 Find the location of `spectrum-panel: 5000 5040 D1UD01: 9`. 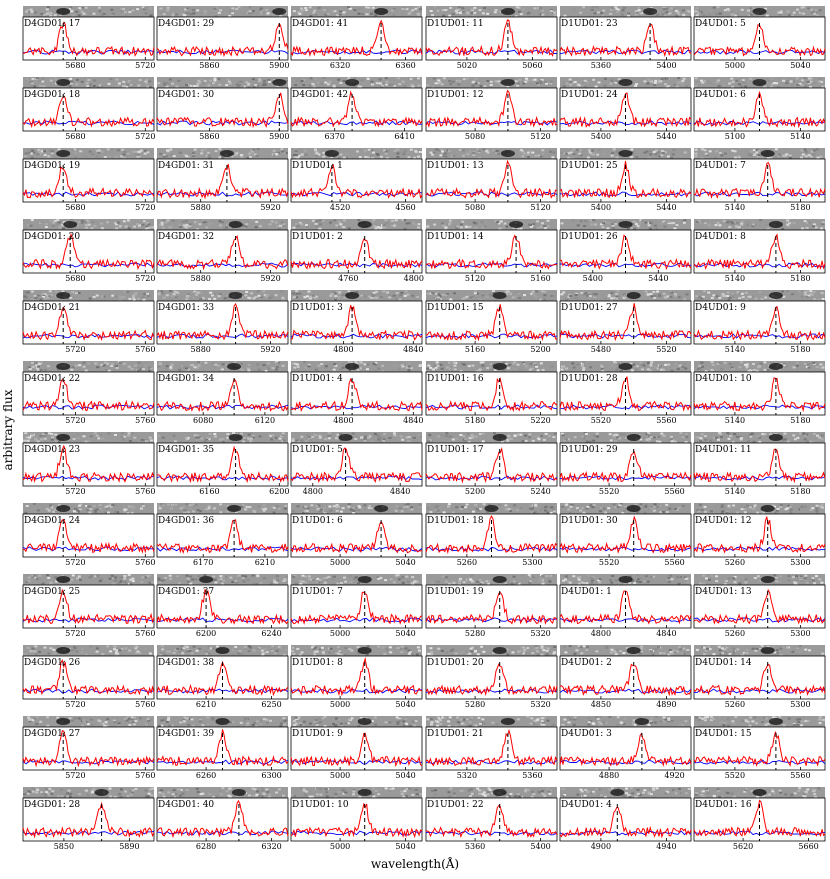

spectrum-panel: 5000 5040 D1UD01: 9 is located at coordinates (356, 748).